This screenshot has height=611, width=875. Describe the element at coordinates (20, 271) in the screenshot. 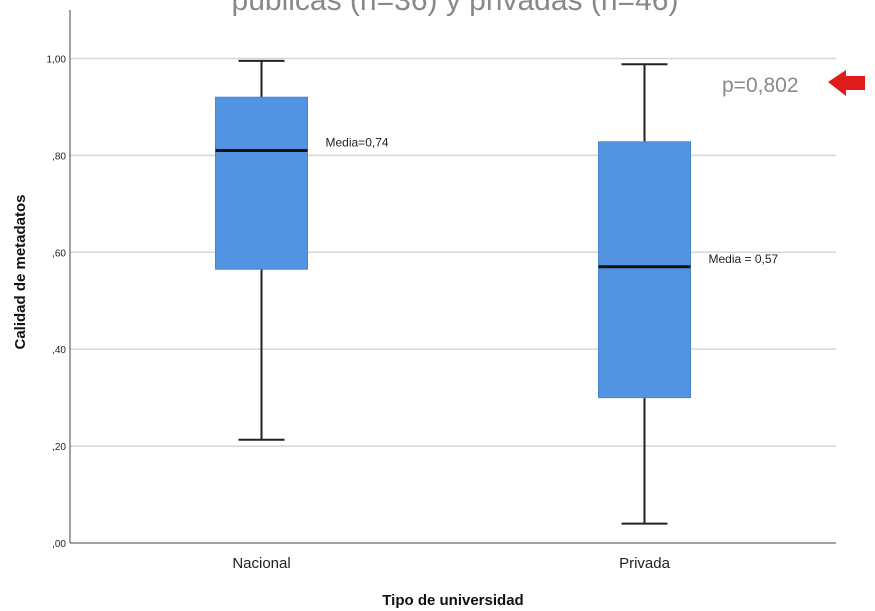

I see `y-axis-label: Calidad de metadatos` at that location.